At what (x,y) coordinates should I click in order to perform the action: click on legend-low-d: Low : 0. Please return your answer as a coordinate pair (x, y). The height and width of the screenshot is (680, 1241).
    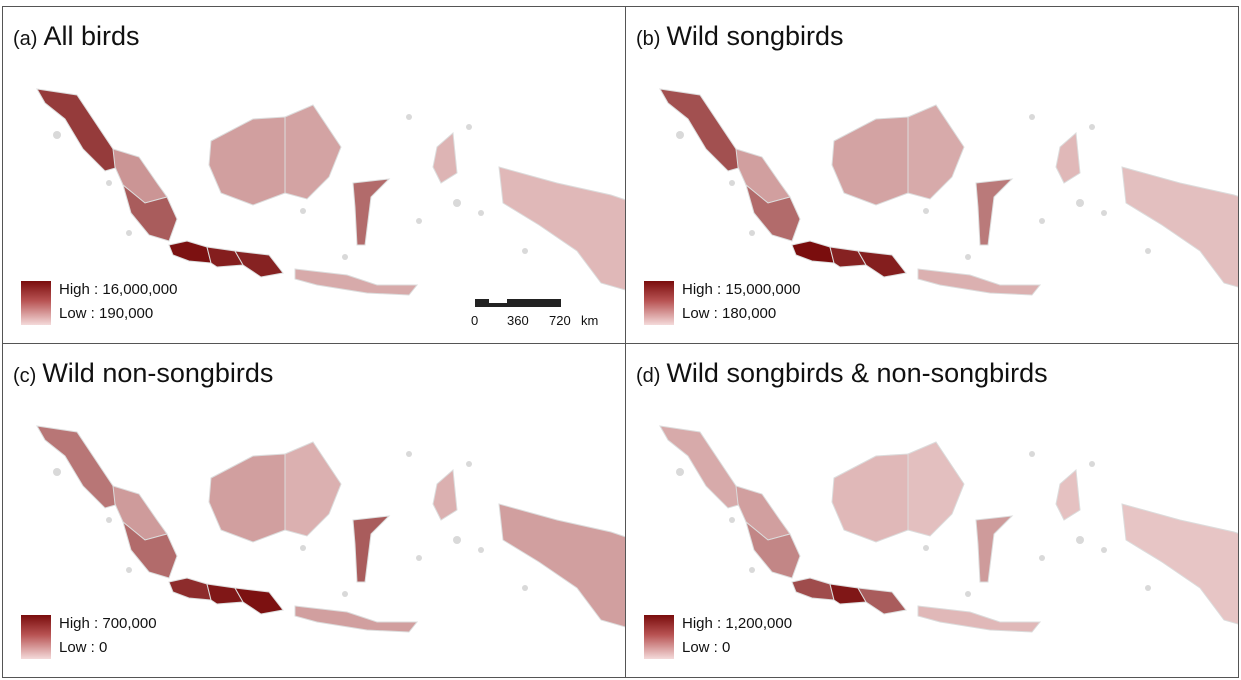
    Looking at the image, I should click on (706, 647).